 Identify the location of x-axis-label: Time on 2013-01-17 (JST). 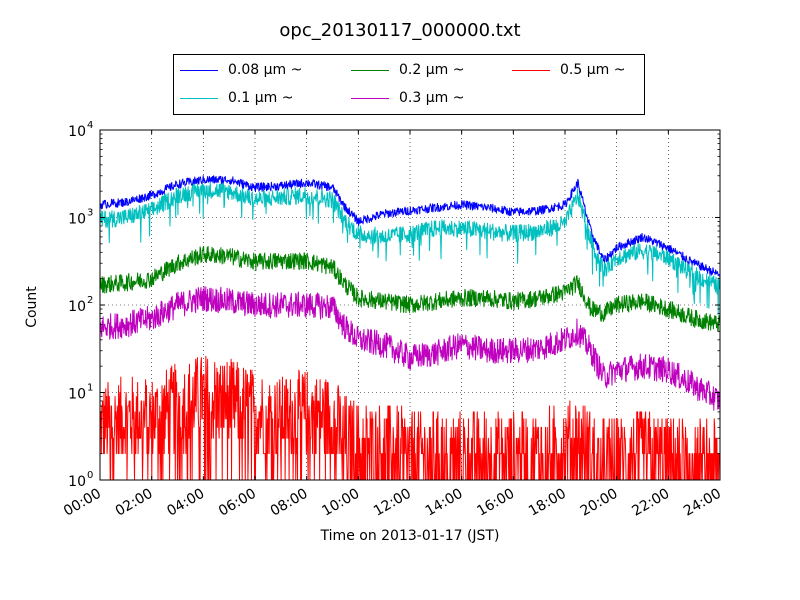
(410, 536).